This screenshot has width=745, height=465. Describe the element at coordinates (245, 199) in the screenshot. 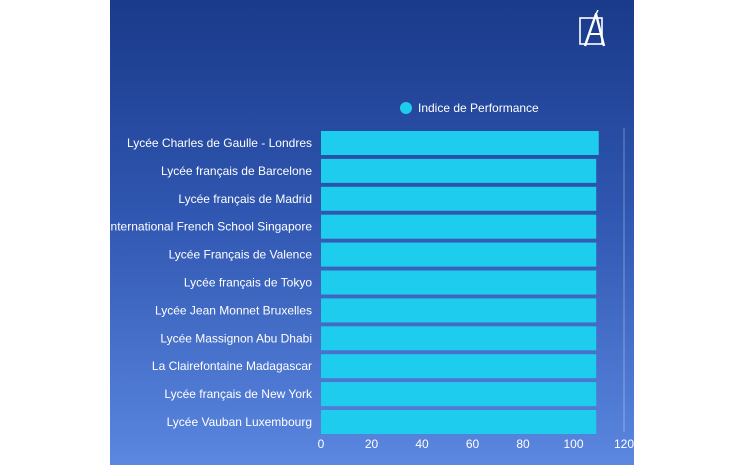

I see `category-label: Lycée français de Madrid` at that location.